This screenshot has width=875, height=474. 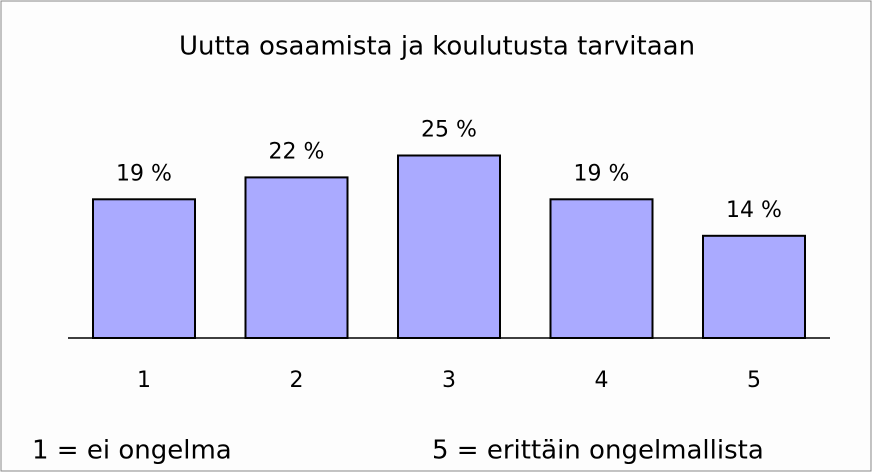 I want to click on x-tick-label: 3, so click(x=449, y=380).